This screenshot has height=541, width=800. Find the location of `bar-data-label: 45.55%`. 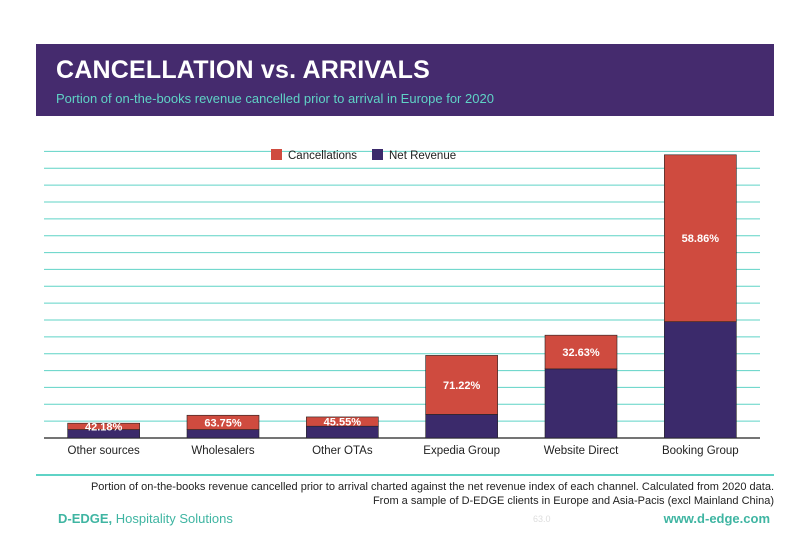

bar-data-label: 45.55% is located at coordinates (343, 423).